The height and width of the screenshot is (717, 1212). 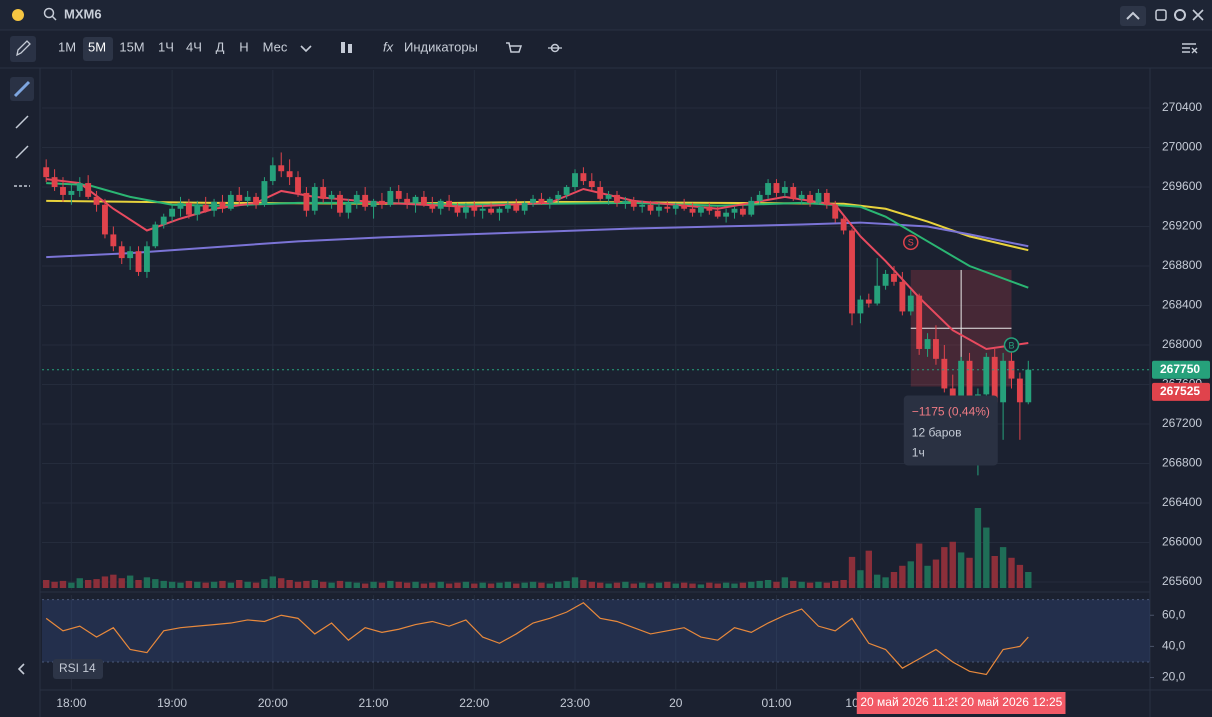 What do you see at coordinates (275, 46) in the screenshot?
I see `timeframe-button: Мес` at bounding box center [275, 46].